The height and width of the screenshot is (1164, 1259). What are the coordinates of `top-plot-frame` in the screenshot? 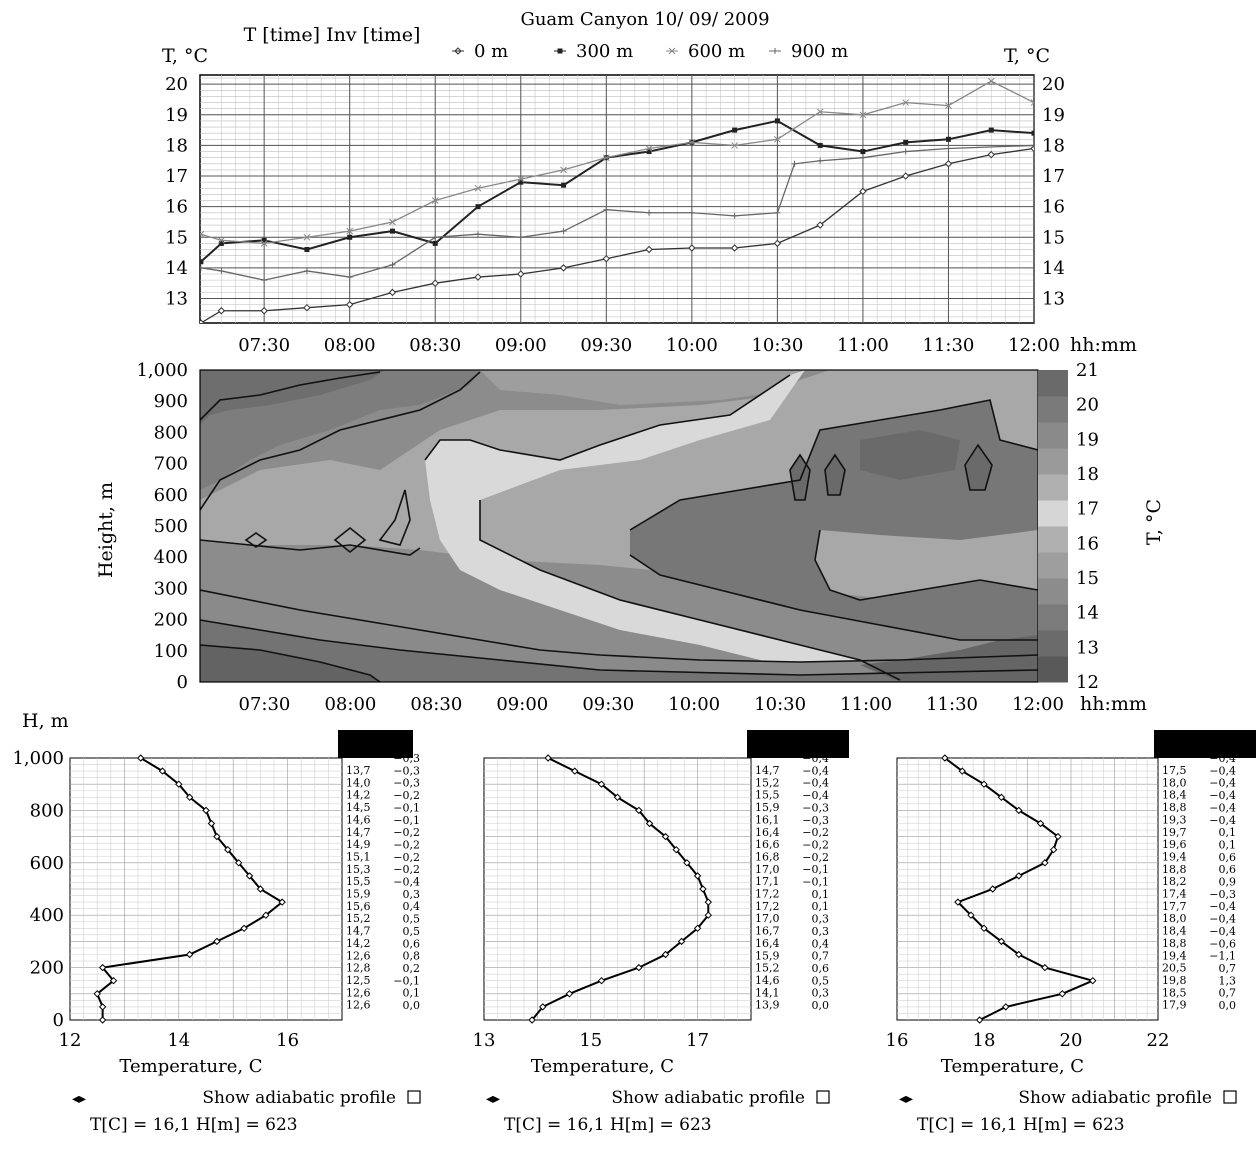 It's located at (617, 199).